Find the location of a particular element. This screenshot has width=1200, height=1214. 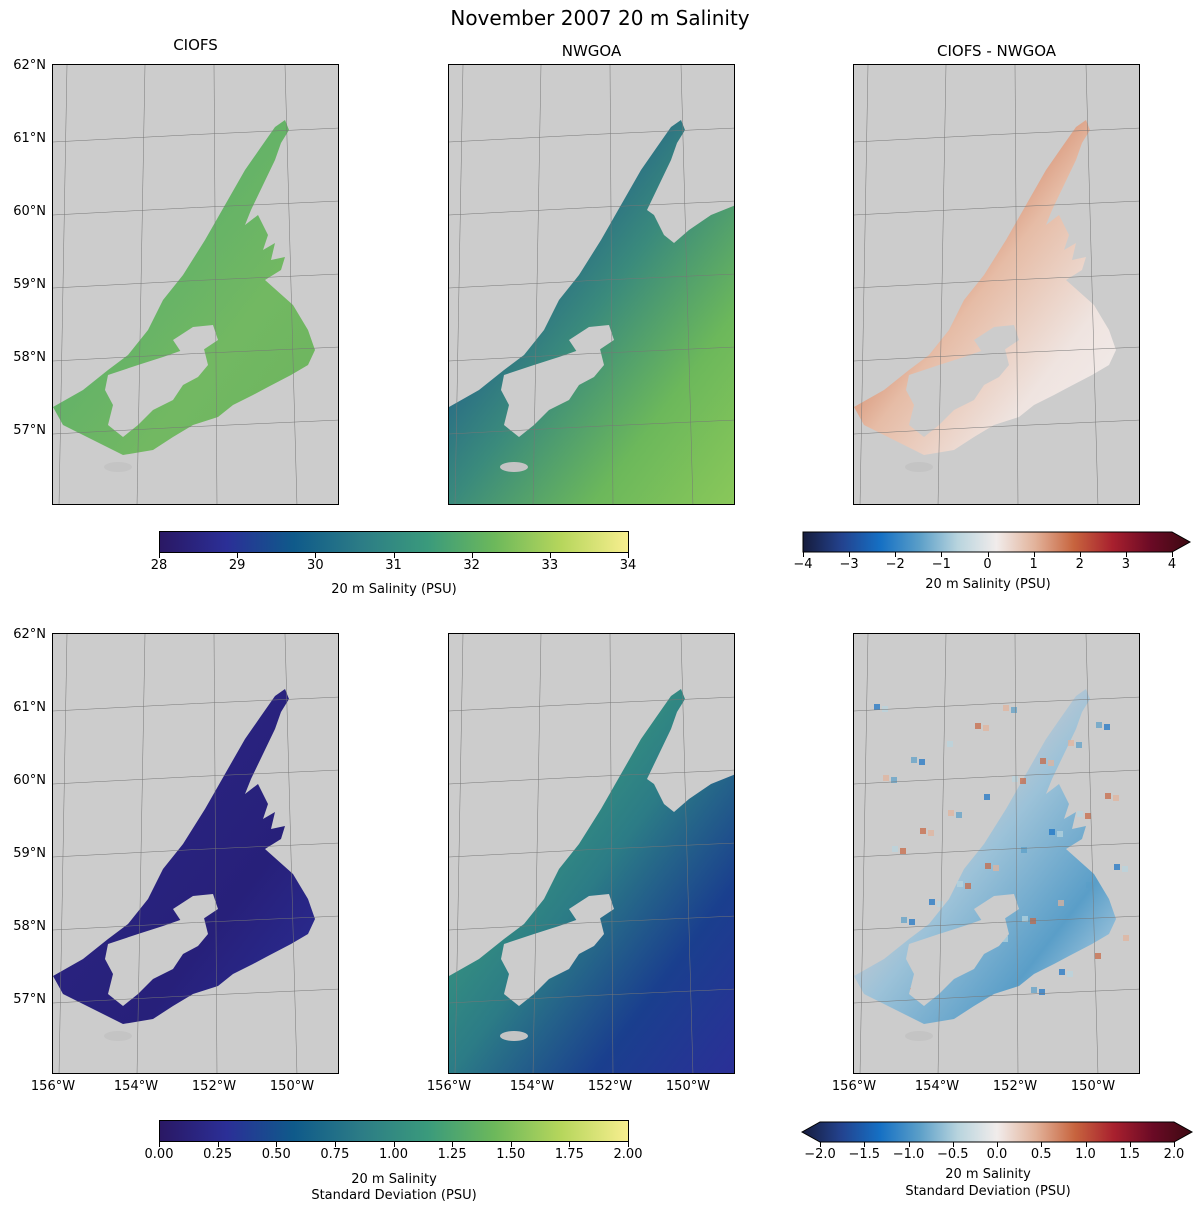

colorbar-tick-label: 0 is located at coordinates (987, 564).